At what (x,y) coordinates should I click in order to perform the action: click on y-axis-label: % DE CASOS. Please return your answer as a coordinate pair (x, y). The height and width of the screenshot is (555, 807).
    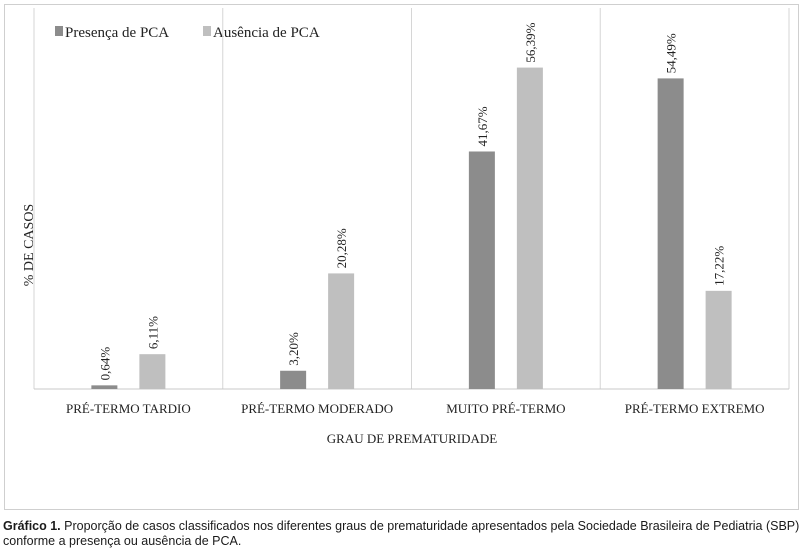
    Looking at the image, I should click on (29, 245).